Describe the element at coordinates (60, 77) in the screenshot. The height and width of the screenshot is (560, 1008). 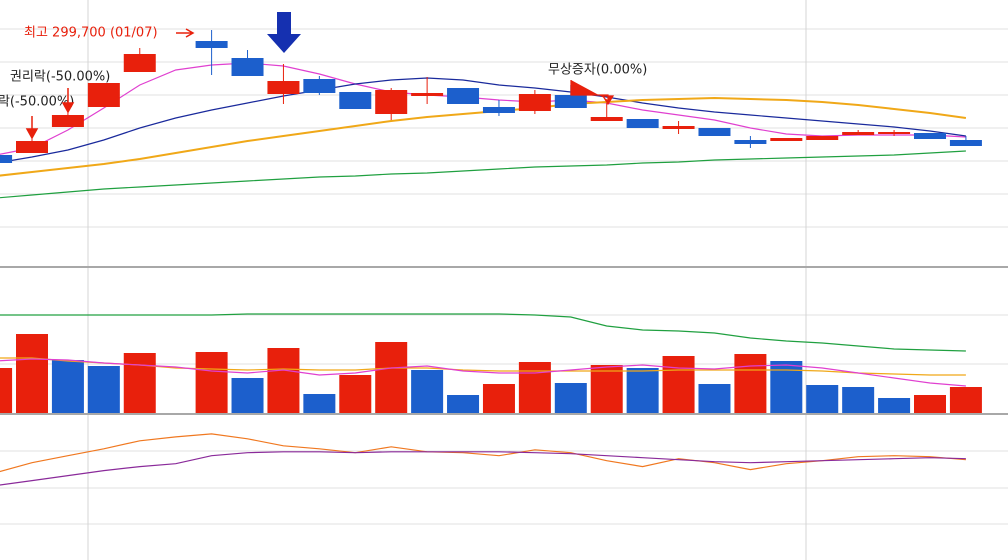
I see `event-annotation: 권리락(-50.00%)` at that location.